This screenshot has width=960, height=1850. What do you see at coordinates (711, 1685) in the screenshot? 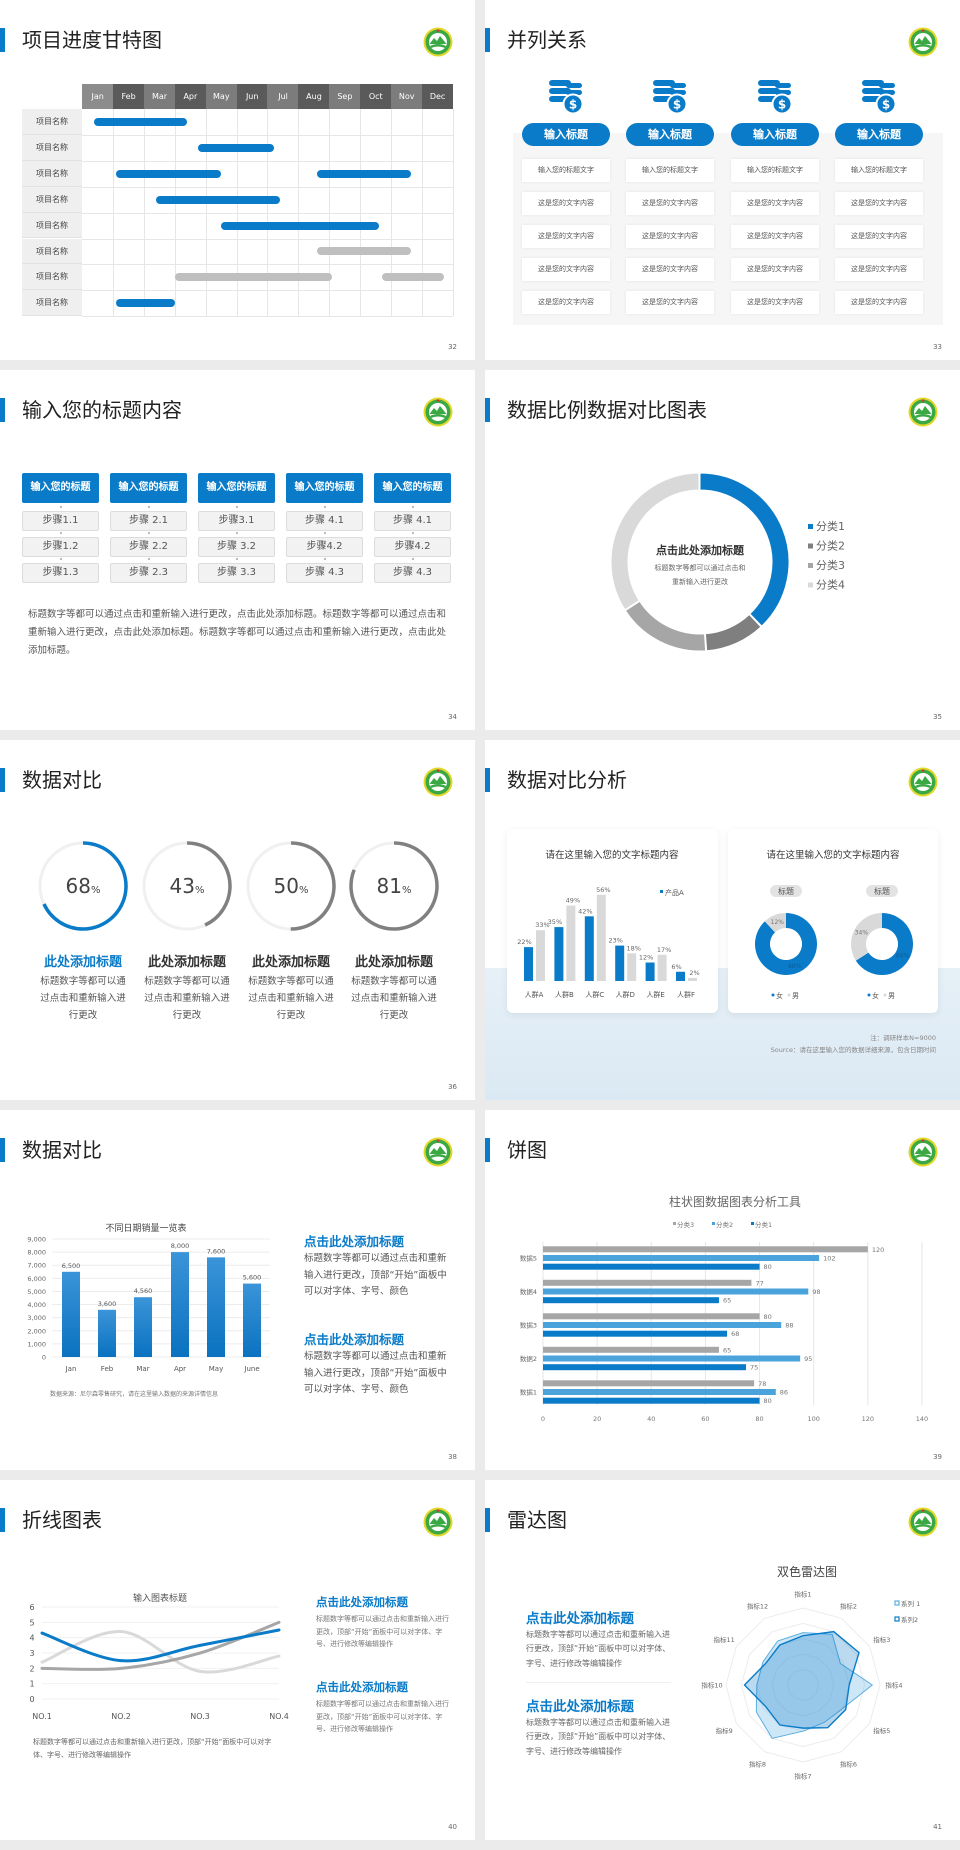
I see `axis-label: 指标10` at bounding box center [711, 1685].